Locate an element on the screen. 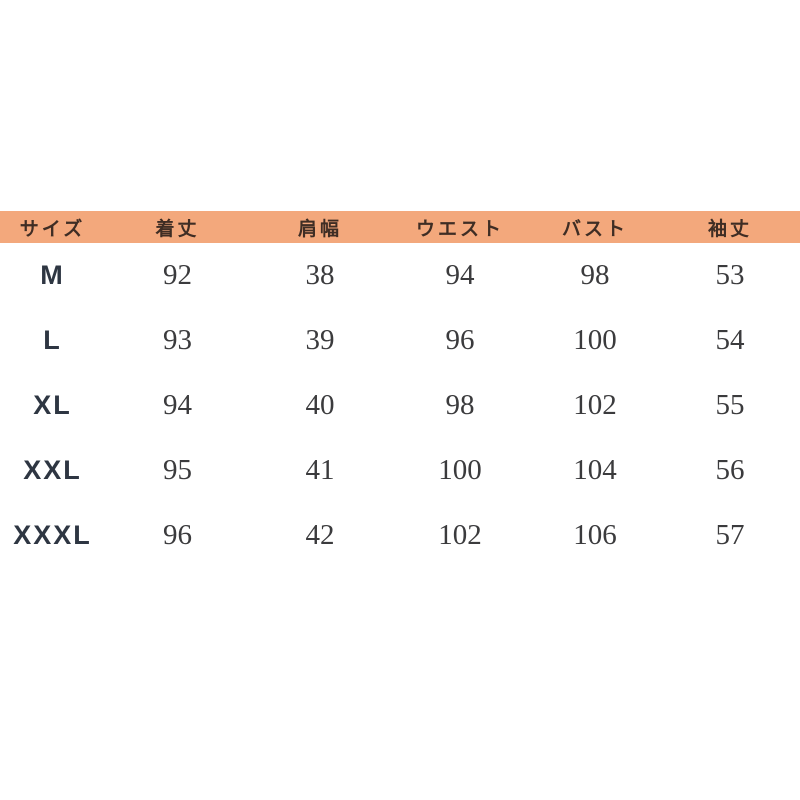 This screenshot has height=800, width=800. measurement-cell: 92 is located at coordinates (177, 275).